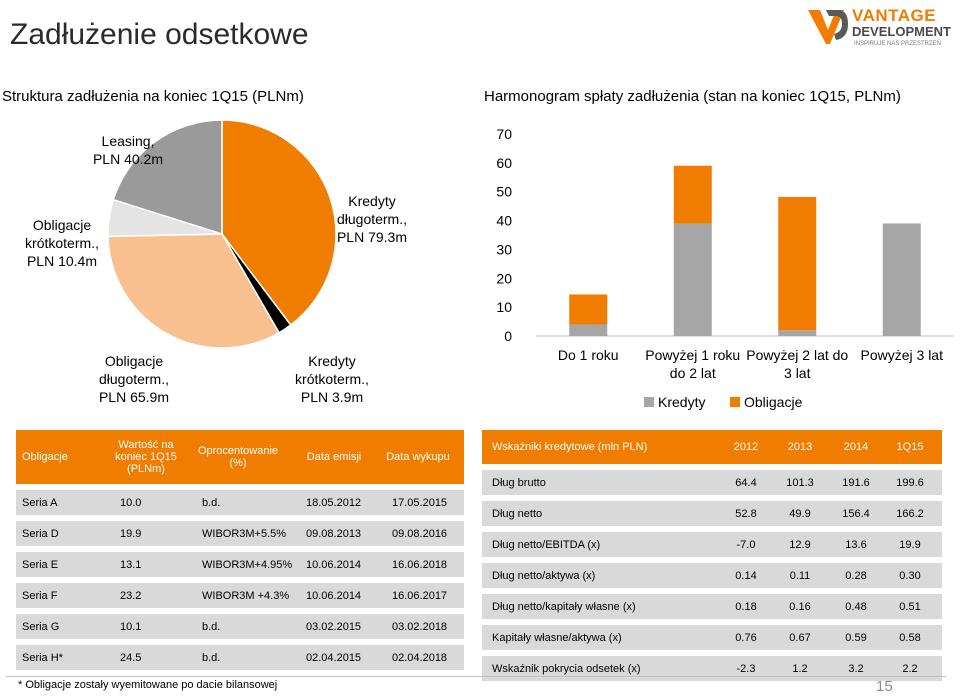 The image size is (960, 696). I want to click on bonds-cell: 03.02.2015, so click(334, 626).